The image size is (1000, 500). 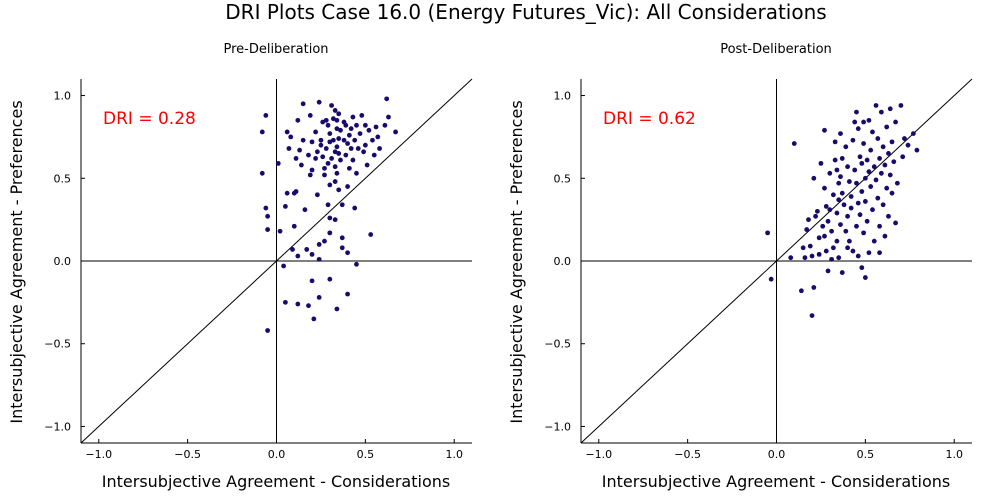 I want to click on y-axis-label: Intersubjective Agreement - Preferences, so click(x=16, y=261).